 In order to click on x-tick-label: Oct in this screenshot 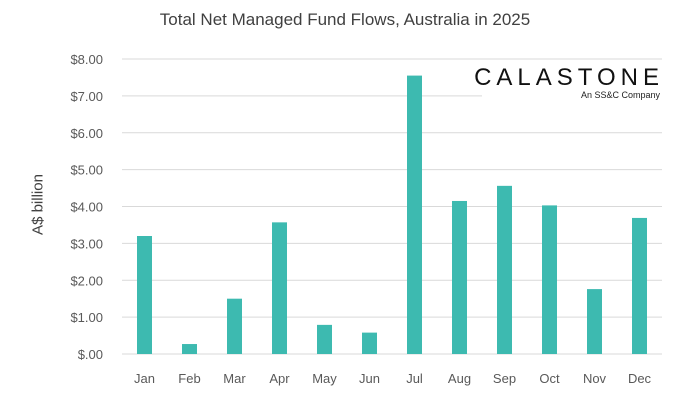, I will do `click(549, 378)`.